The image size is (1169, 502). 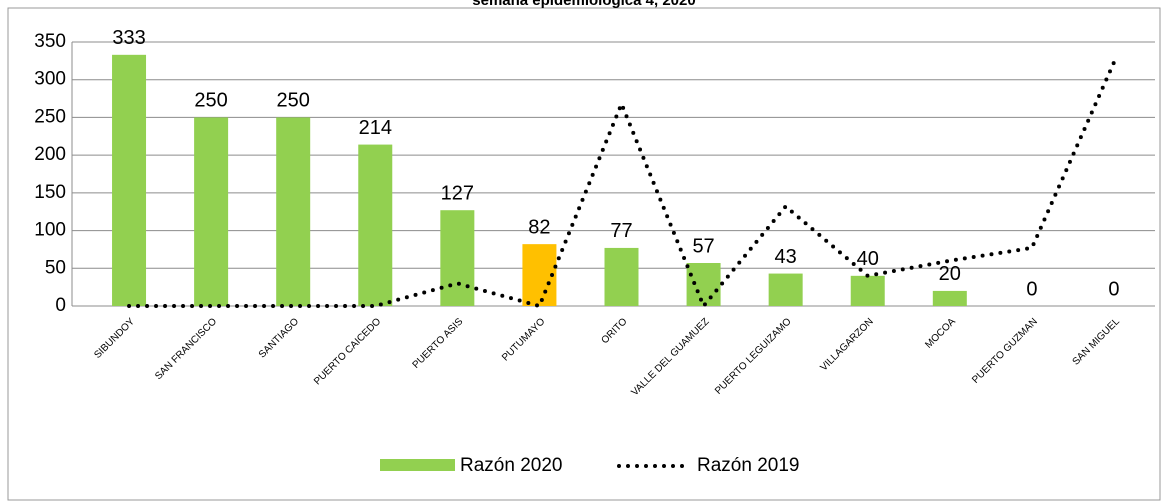 What do you see at coordinates (511, 465) in the screenshot?
I see `legend-label: Razón 2020` at bounding box center [511, 465].